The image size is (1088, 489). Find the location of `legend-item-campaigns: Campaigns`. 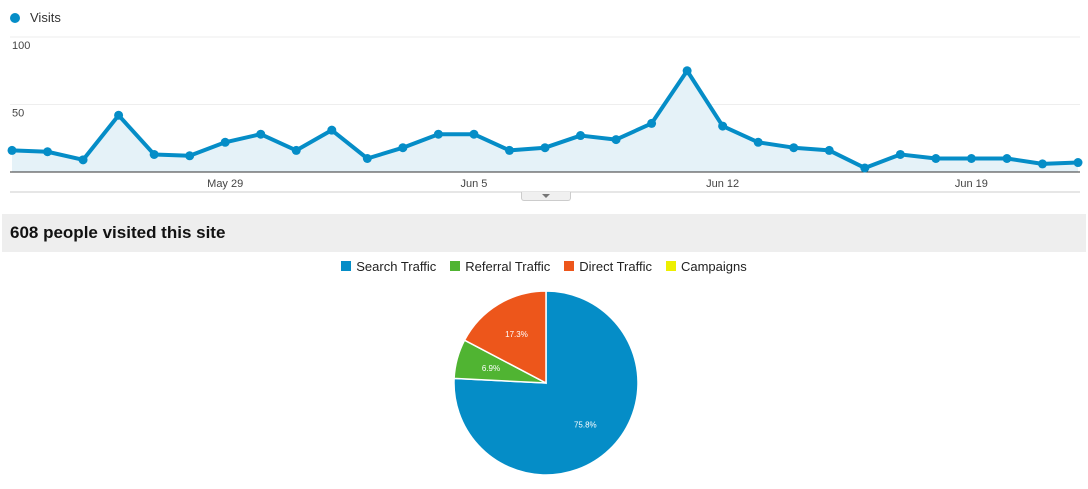

legend-item-campaigns: Campaigns is located at coordinates (706, 266).